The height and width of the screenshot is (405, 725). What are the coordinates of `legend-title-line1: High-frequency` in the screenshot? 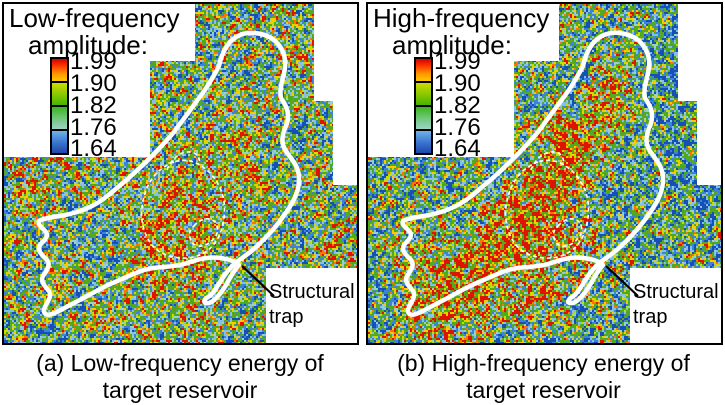 It's located at (461, 18).